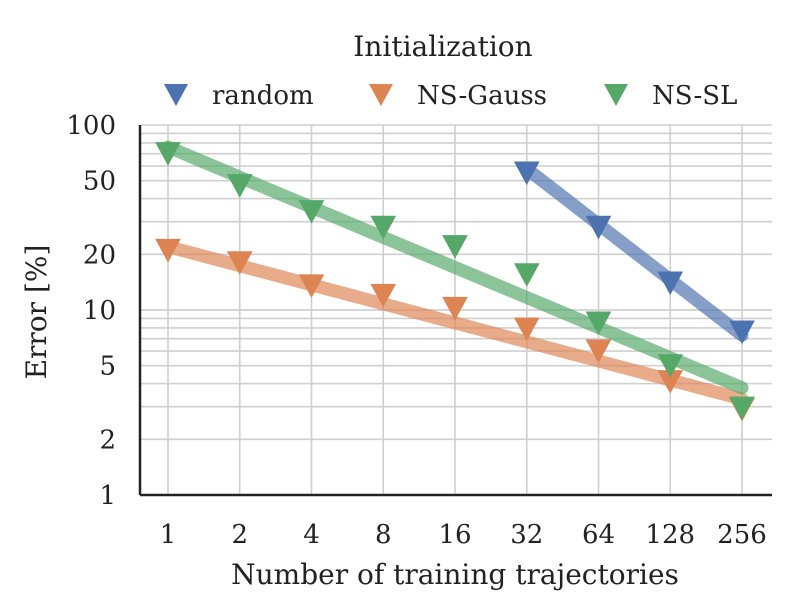  What do you see at coordinates (381, 95) in the screenshot?
I see `legend-marker-ns-gauss` at bounding box center [381, 95].